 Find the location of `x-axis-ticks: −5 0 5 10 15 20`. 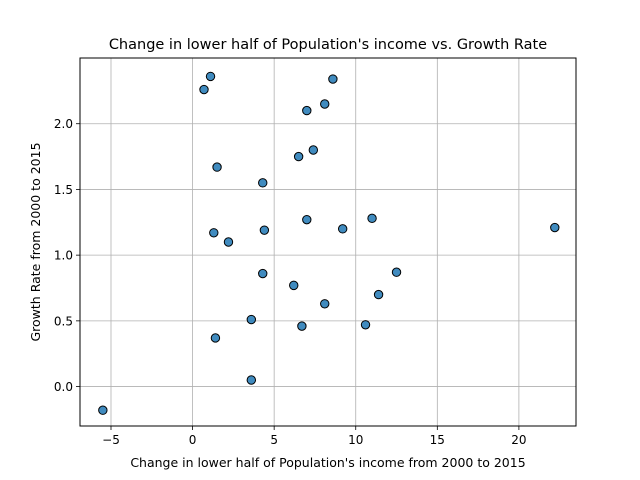

x-axis-ticks: −5 0 5 10 15 20 is located at coordinates (314, 436).